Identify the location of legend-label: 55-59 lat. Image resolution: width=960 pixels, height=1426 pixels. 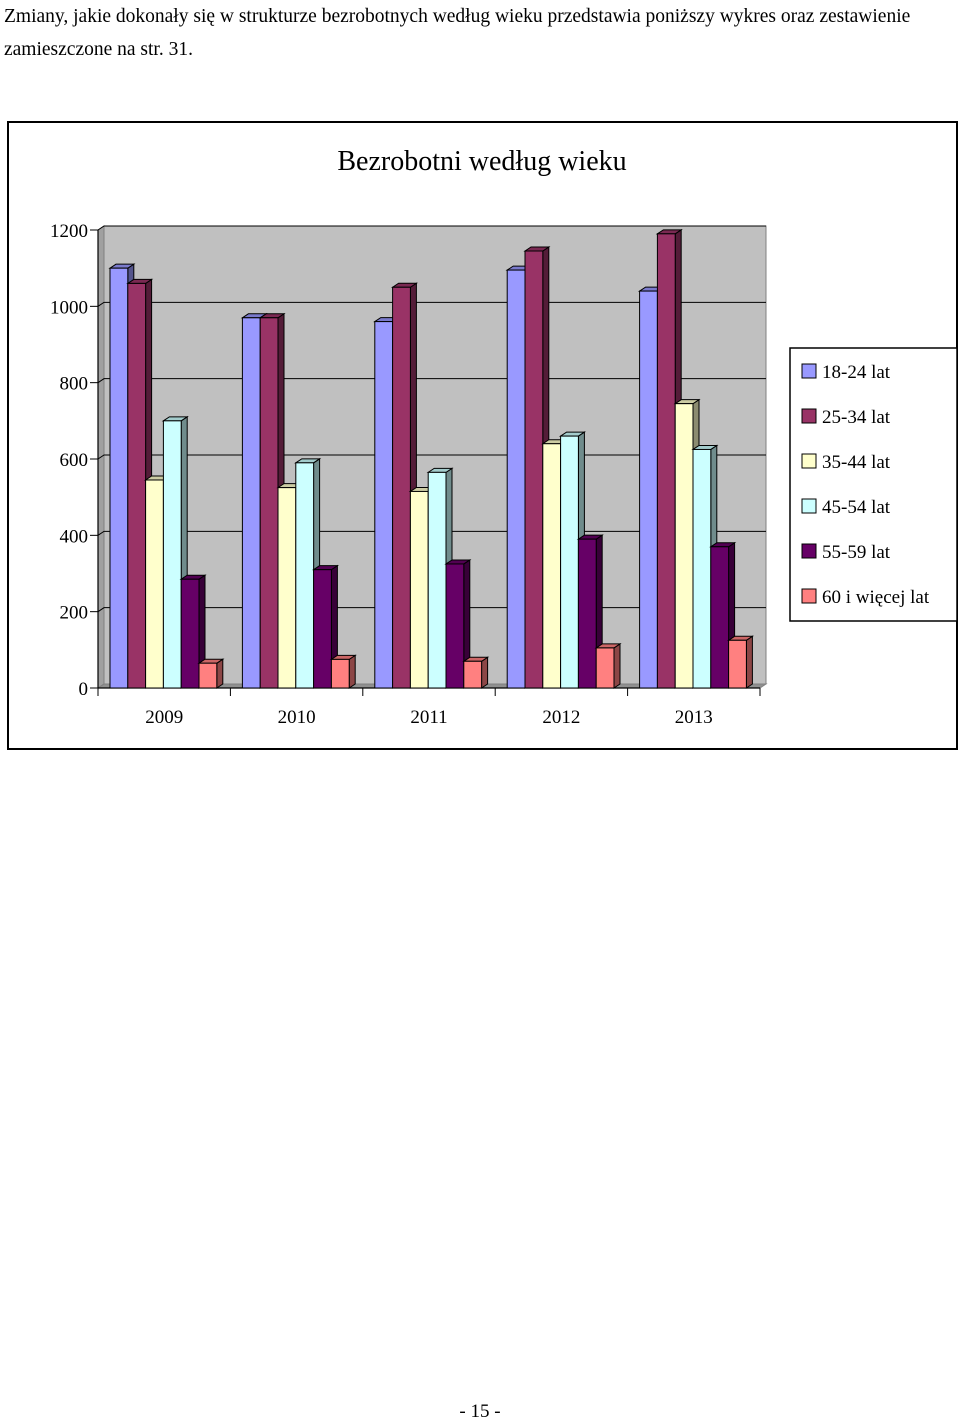
(856, 552).